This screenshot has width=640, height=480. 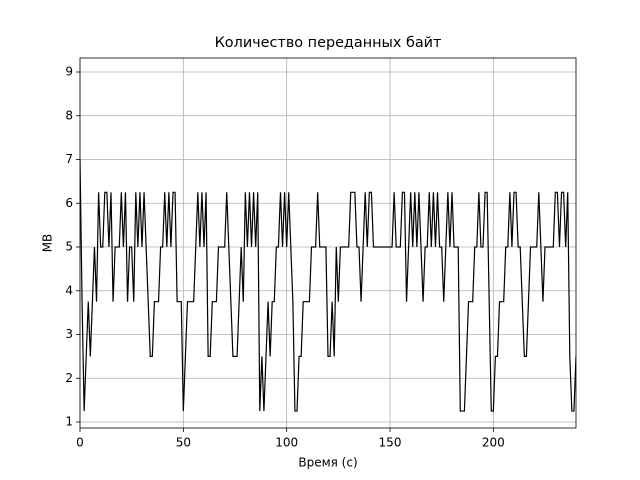 What do you see at coordinates (69, 72) in the screenshot?
I see `y-tick-label: 9` at bounding box center [69, 72].